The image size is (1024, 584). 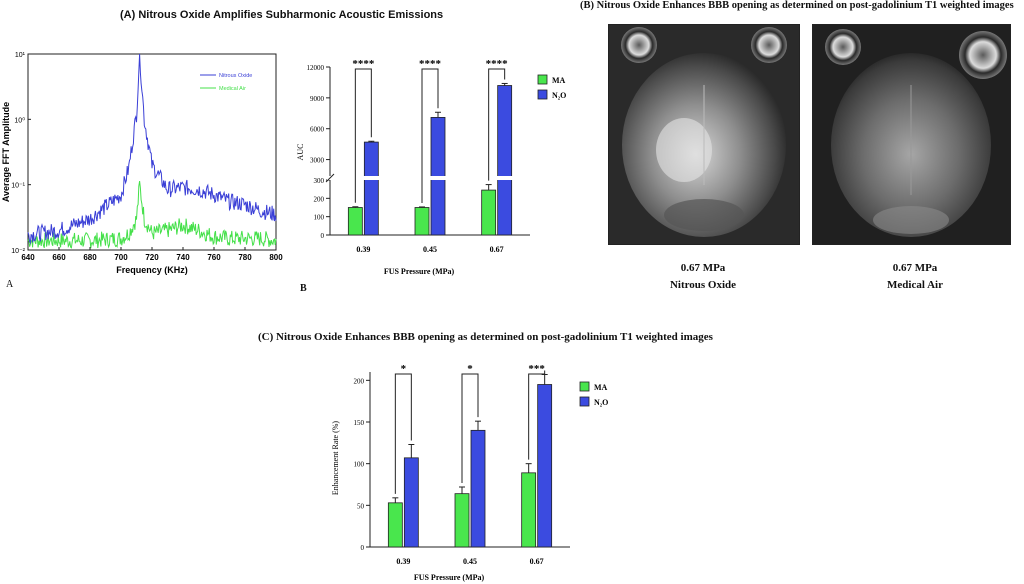 I want to click on y-tick-label: 6000, so click(x=317, y=130).